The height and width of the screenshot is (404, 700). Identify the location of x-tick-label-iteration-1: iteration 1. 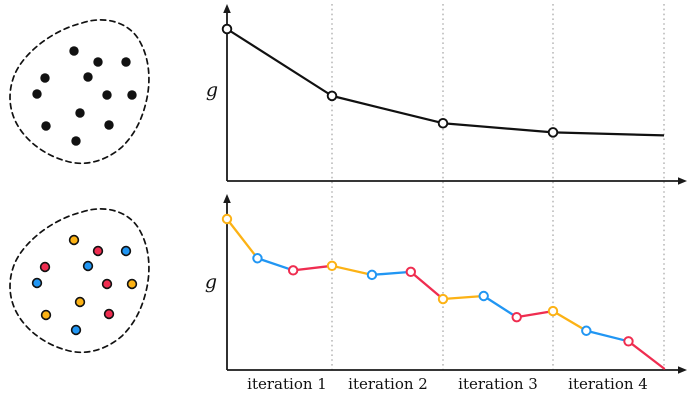
(287, 384).